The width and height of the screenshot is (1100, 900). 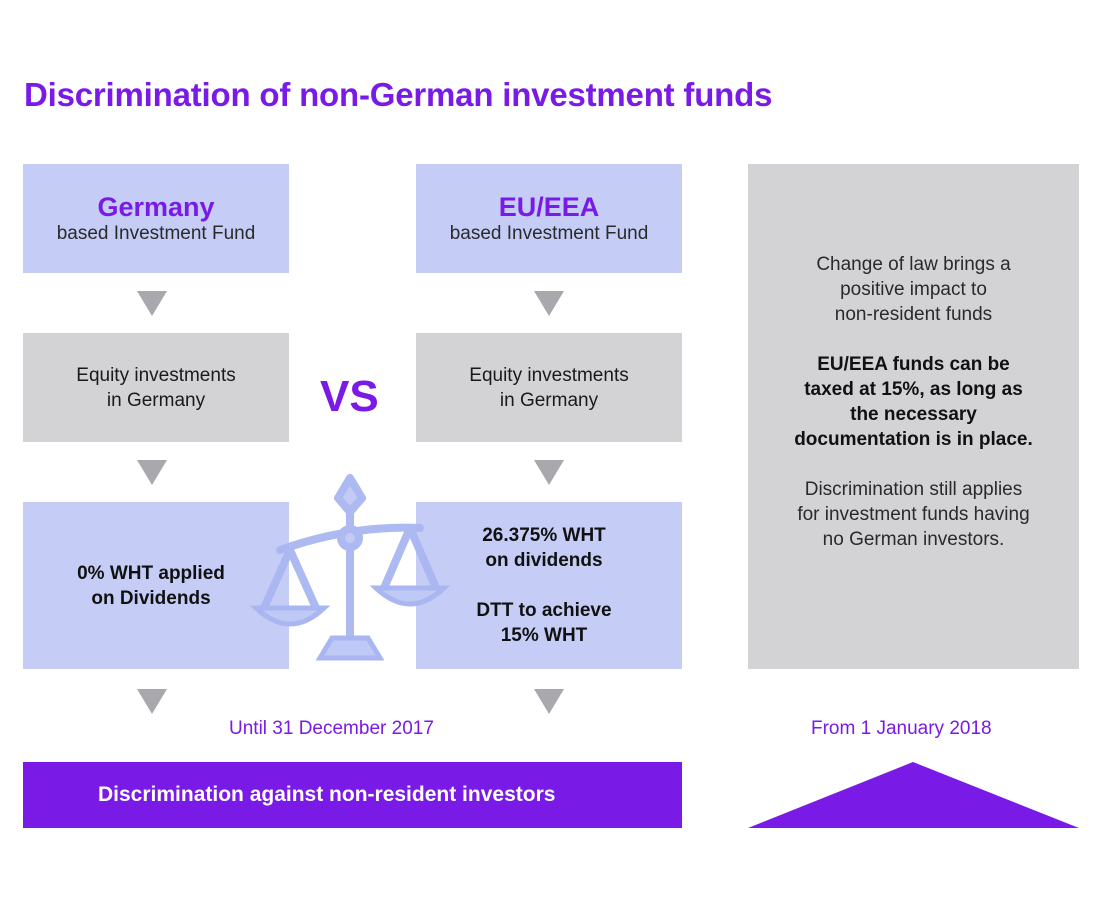 What do you see at coordinates (913, 264) in the screenshot?
I see `side-p1-line1: Change of law brings a` at bounding box center [913, 264].